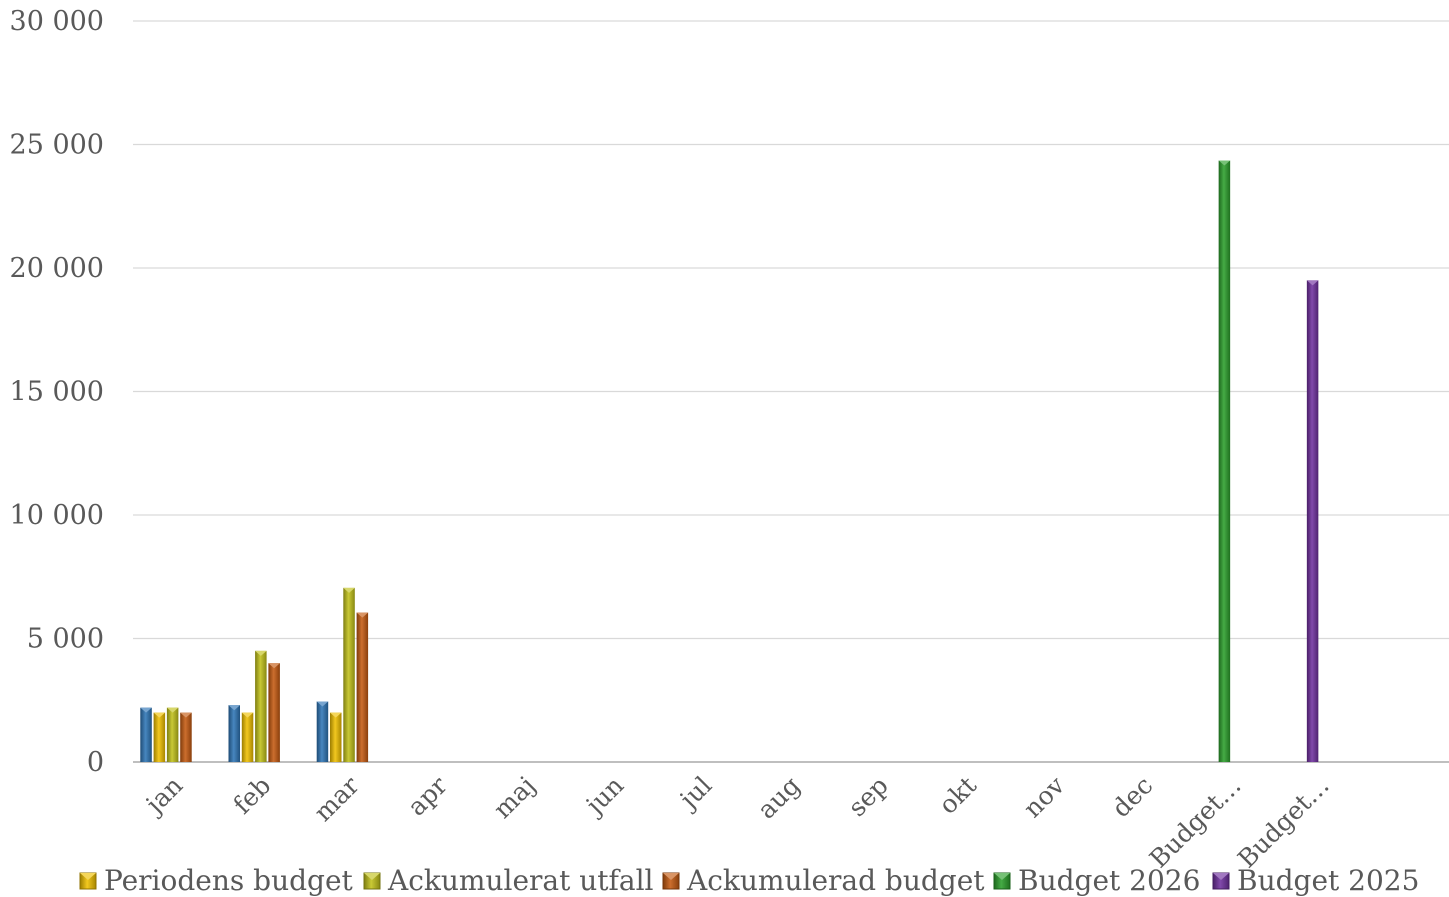 This screenshot has height=897, width=1449. Describe the element at coordinates (835, 880) in the screenshot. I see `legend-label: Ackumulerad budget` at that location.